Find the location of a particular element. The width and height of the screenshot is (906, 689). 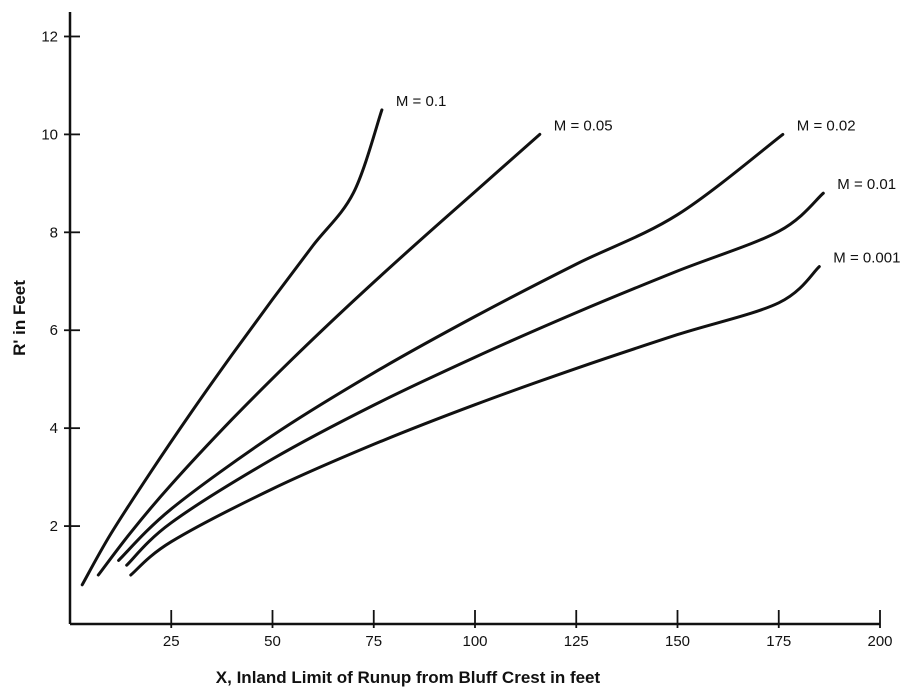

x-tick-label: 125 is located at coordinates (576, 641).